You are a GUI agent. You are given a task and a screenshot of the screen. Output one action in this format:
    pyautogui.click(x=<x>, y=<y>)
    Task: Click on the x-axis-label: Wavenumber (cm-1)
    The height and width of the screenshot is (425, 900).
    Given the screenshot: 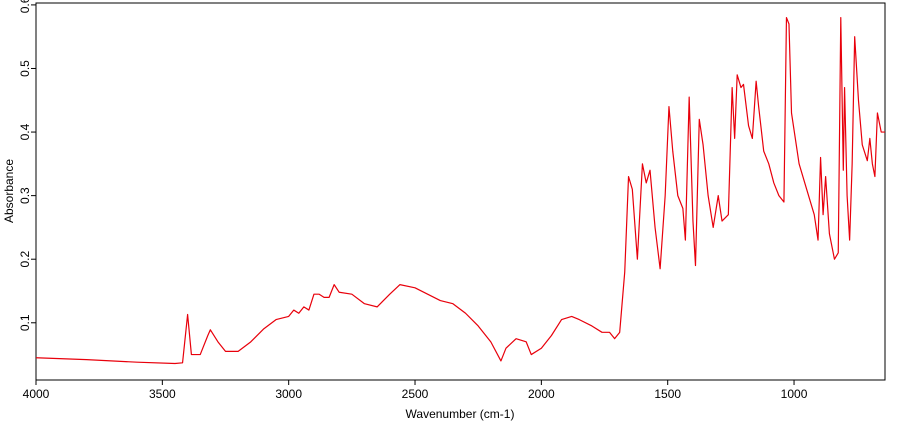 What is the action you would take?
    pyautogui.click(x=460, y=414)
    